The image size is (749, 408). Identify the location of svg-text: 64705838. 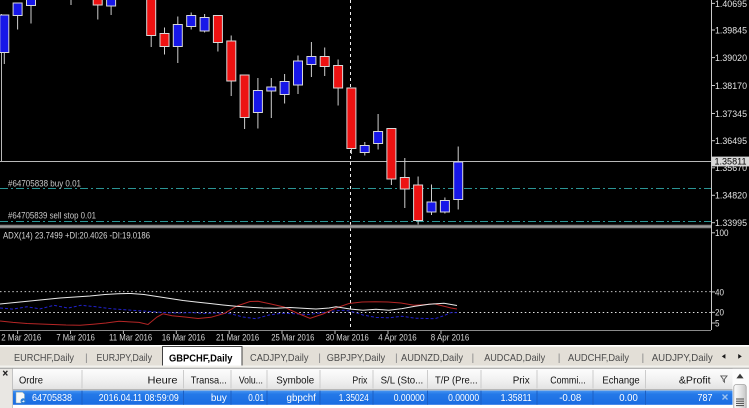
(52, 398).